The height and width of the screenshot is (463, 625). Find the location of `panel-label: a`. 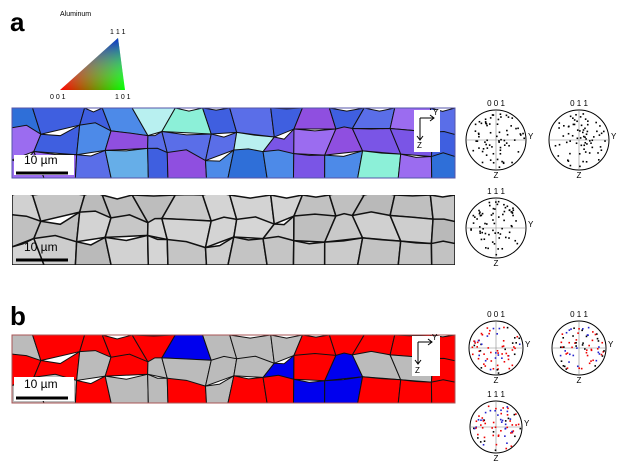

panel-label: a is located at coordinates (17, 22).